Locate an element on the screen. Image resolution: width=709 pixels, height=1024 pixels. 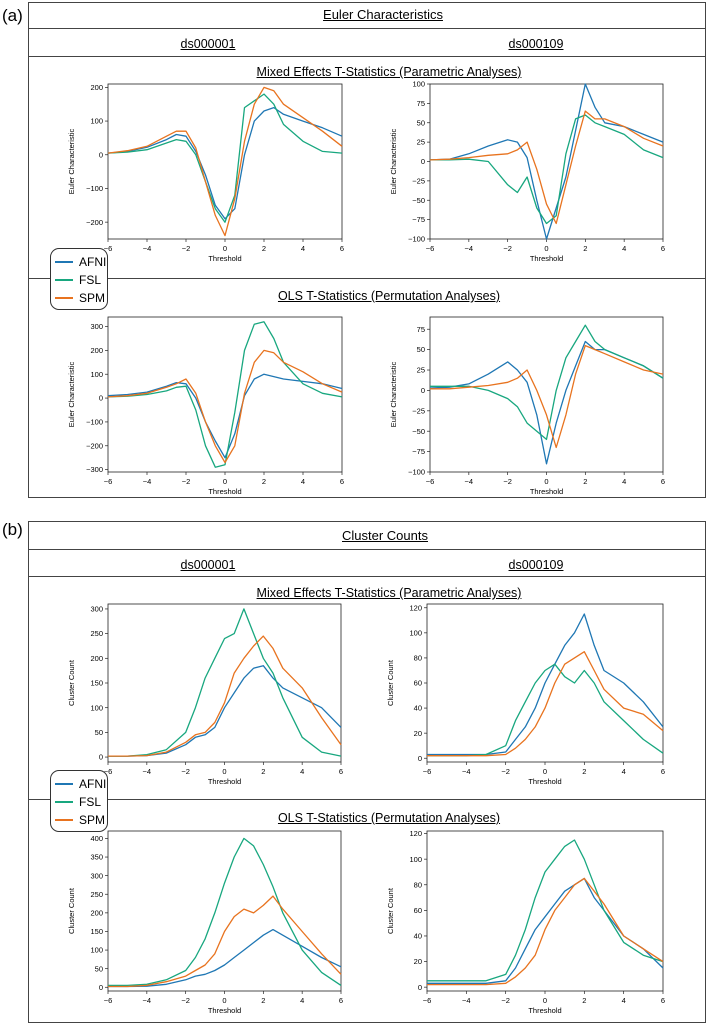
legend-item-spm: SPM is located at coordinates (81, 298).